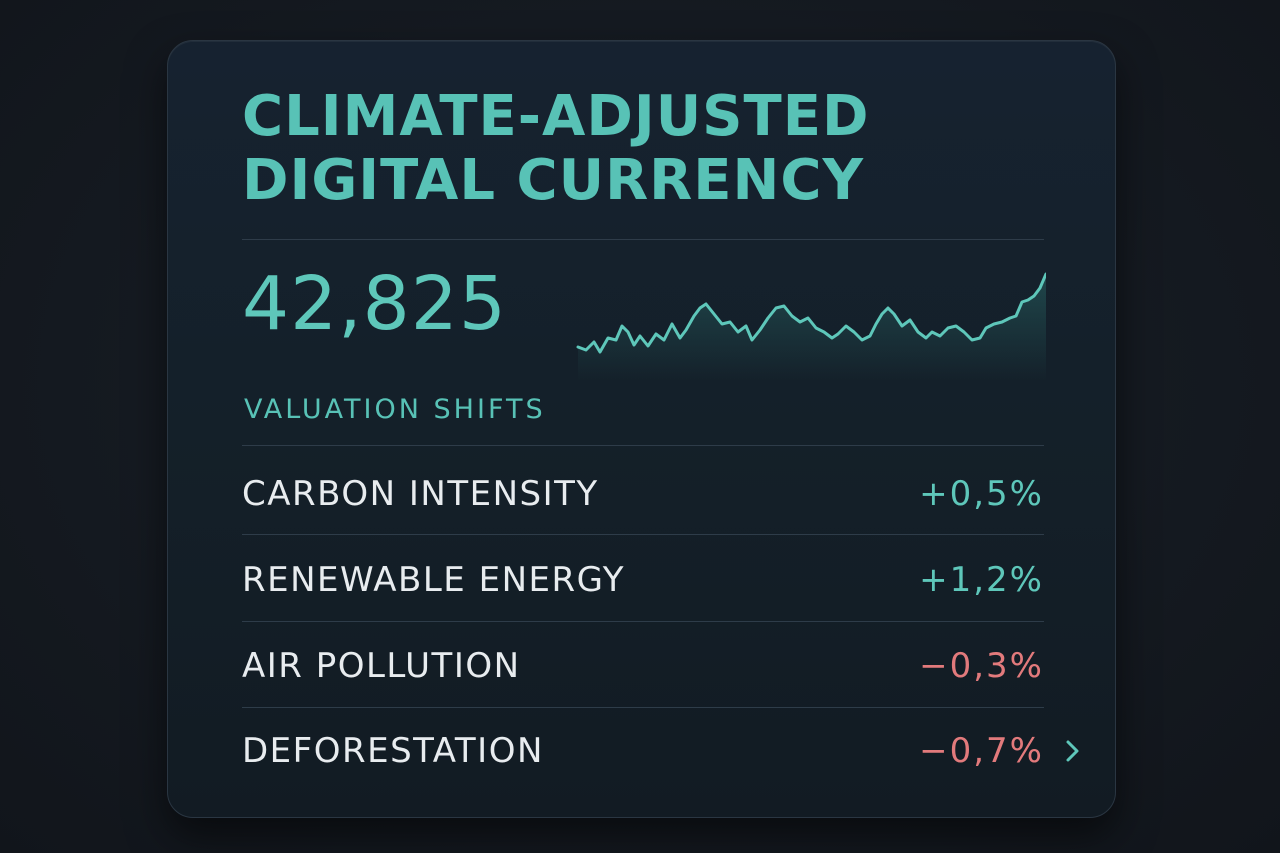 This screenshot has width=1280, height=853. I want to click on row-label: AIR POLLUTION, so click(381, 666).